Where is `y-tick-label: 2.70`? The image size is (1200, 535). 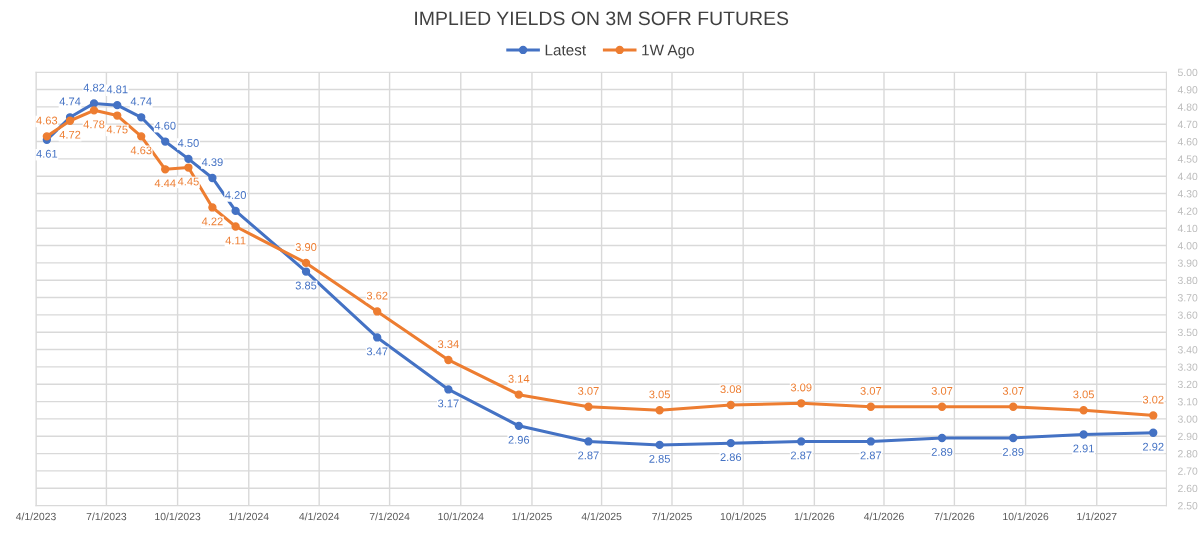
y-tick-label: 2.70 is located at coordinates (1188, 471).